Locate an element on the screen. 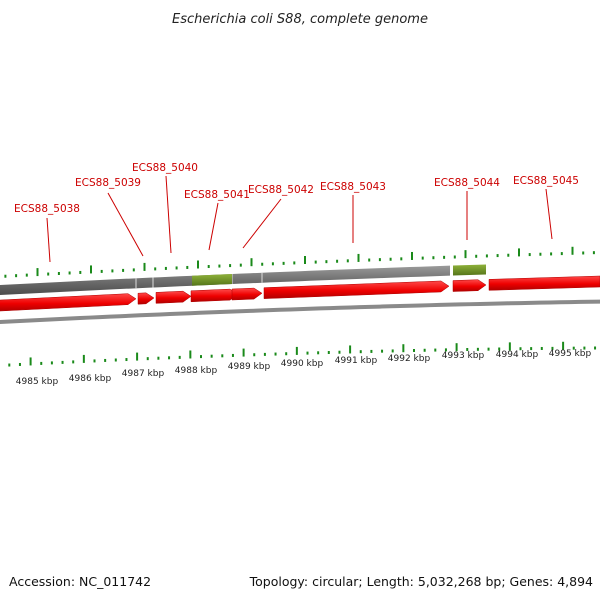 The image size is (600, 600). gene-label: ECS88_5042 is located at coordinates (281, 190).